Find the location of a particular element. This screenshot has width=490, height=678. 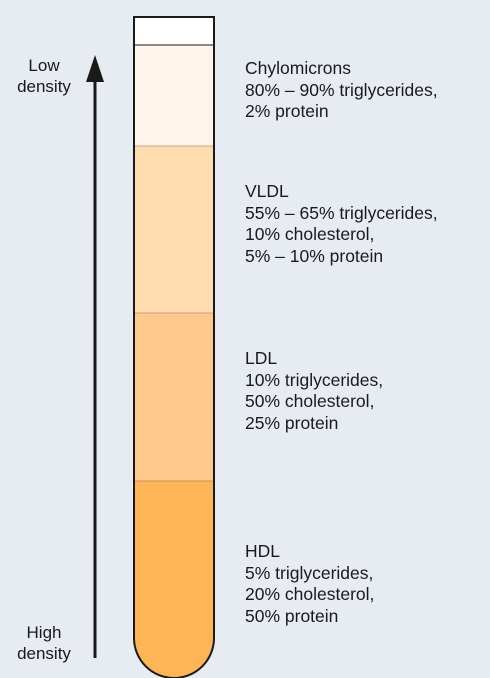

low-density-label: Low density is located at coordinates (44, 76).